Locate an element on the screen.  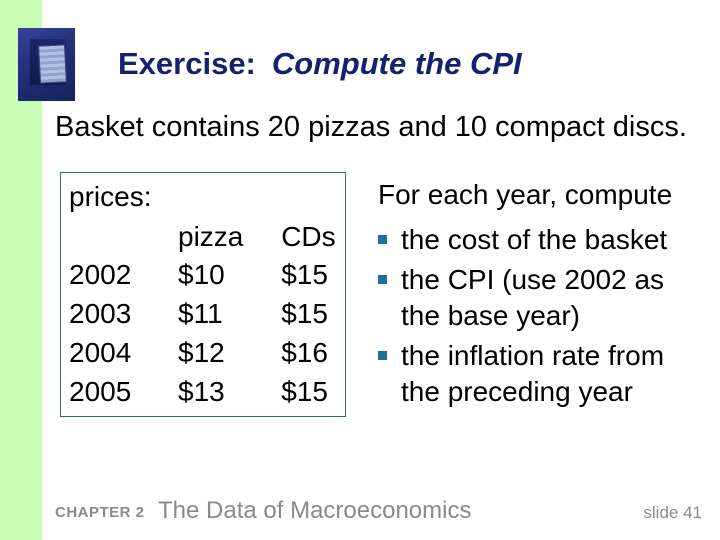
logo-inner-panel is located at coordinates (52, 64).